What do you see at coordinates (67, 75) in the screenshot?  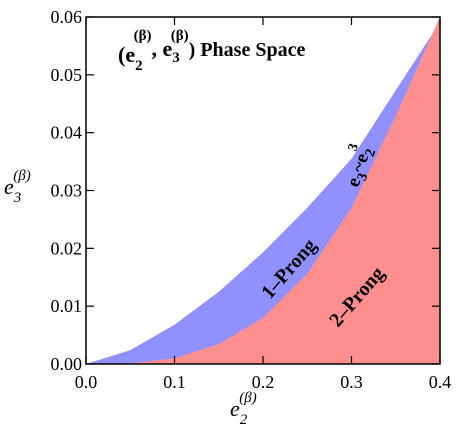 I see `y-tick-label: 0.05` at bounding box center [67, 75].